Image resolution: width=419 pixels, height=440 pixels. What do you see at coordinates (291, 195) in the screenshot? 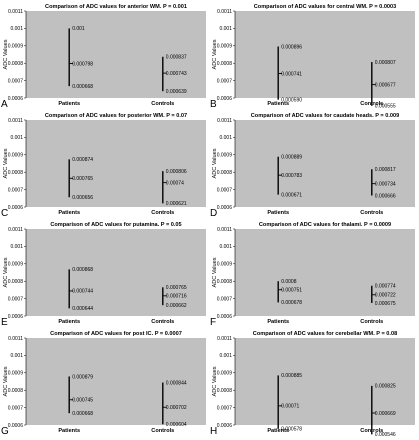
I see `data-label-min: 0.000671` at bounding box center [291, 195].